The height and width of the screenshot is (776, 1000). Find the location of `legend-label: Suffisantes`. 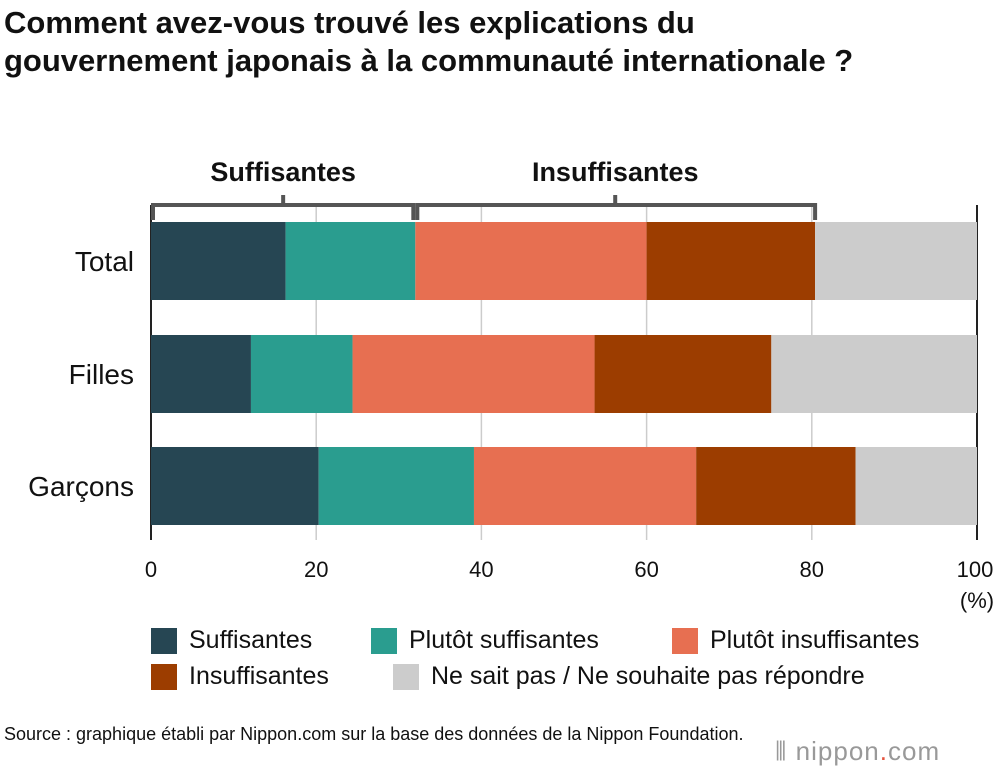

legend-label: Suffisantes is located at coordinates (251, 640).